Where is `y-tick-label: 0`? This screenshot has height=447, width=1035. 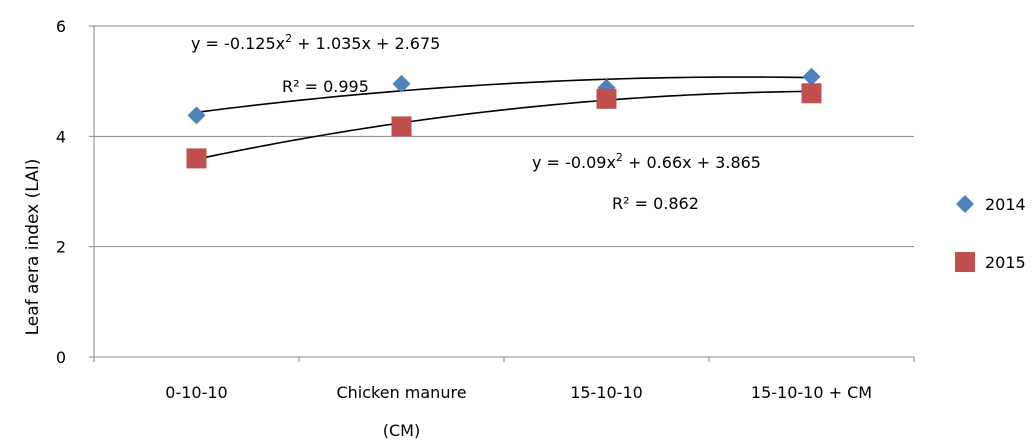 y-tick-label: 0 is located at coordinates (61, 357).